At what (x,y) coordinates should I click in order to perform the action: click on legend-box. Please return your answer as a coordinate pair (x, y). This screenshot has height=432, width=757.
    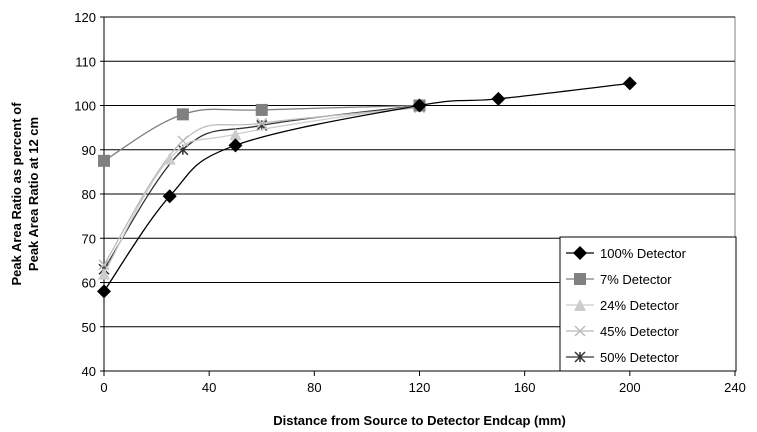
    Looking at the image, I should click on (648, 304).